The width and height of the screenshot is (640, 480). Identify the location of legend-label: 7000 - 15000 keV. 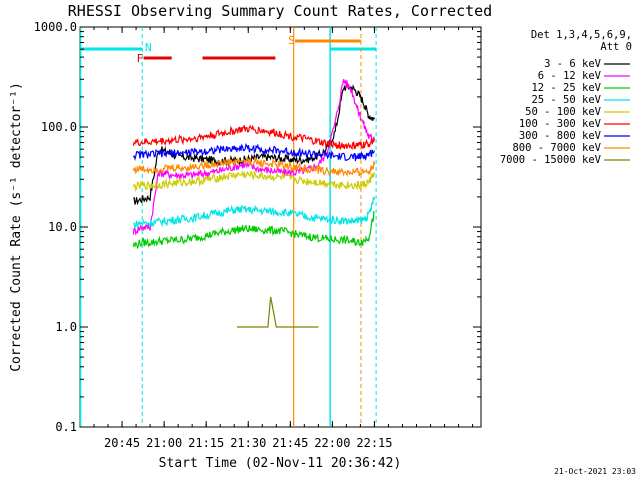
(551, 160).